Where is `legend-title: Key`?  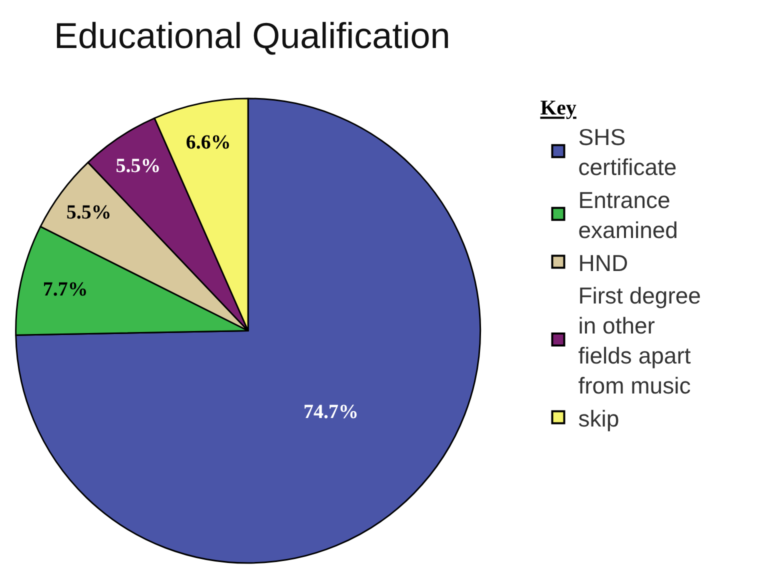 legend-title: Key is located at coordinates (558, 108).